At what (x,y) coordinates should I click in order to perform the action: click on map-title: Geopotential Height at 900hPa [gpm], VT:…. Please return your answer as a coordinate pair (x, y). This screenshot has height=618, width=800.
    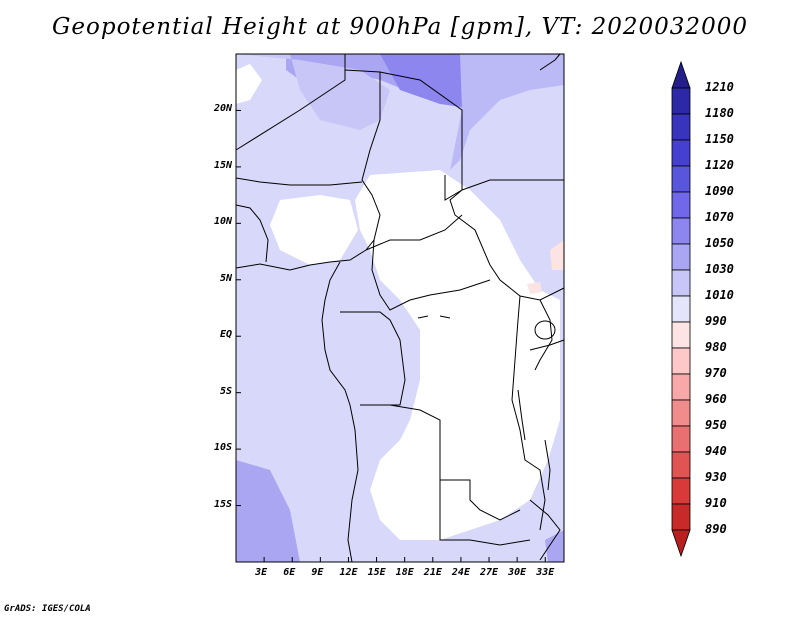
    Looking at the image, I should click on (400, 27).